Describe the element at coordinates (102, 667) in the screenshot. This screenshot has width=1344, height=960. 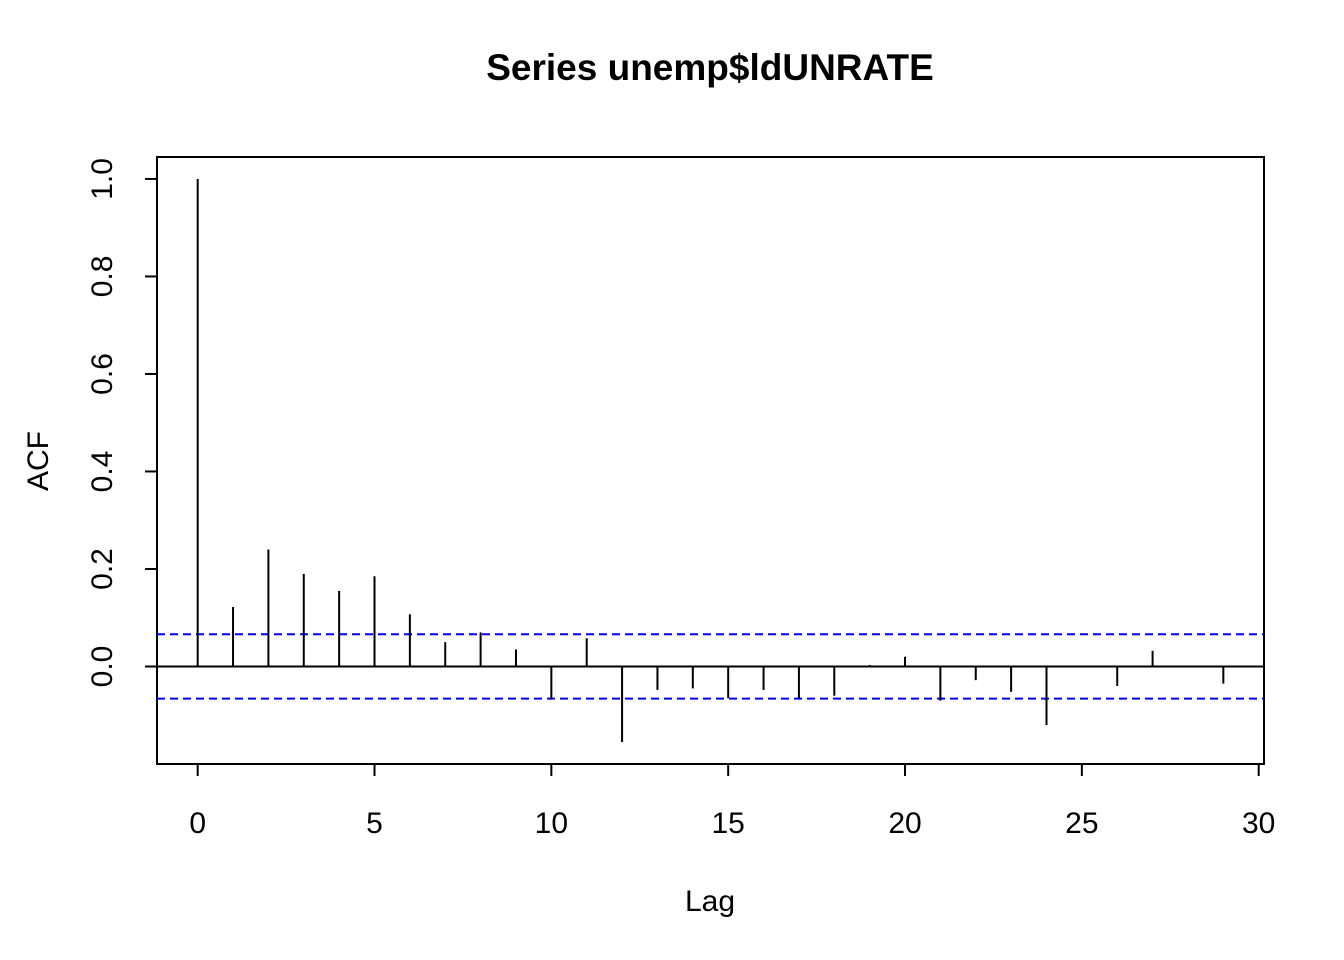
I see `y-tick-label: 0.0` at that location.